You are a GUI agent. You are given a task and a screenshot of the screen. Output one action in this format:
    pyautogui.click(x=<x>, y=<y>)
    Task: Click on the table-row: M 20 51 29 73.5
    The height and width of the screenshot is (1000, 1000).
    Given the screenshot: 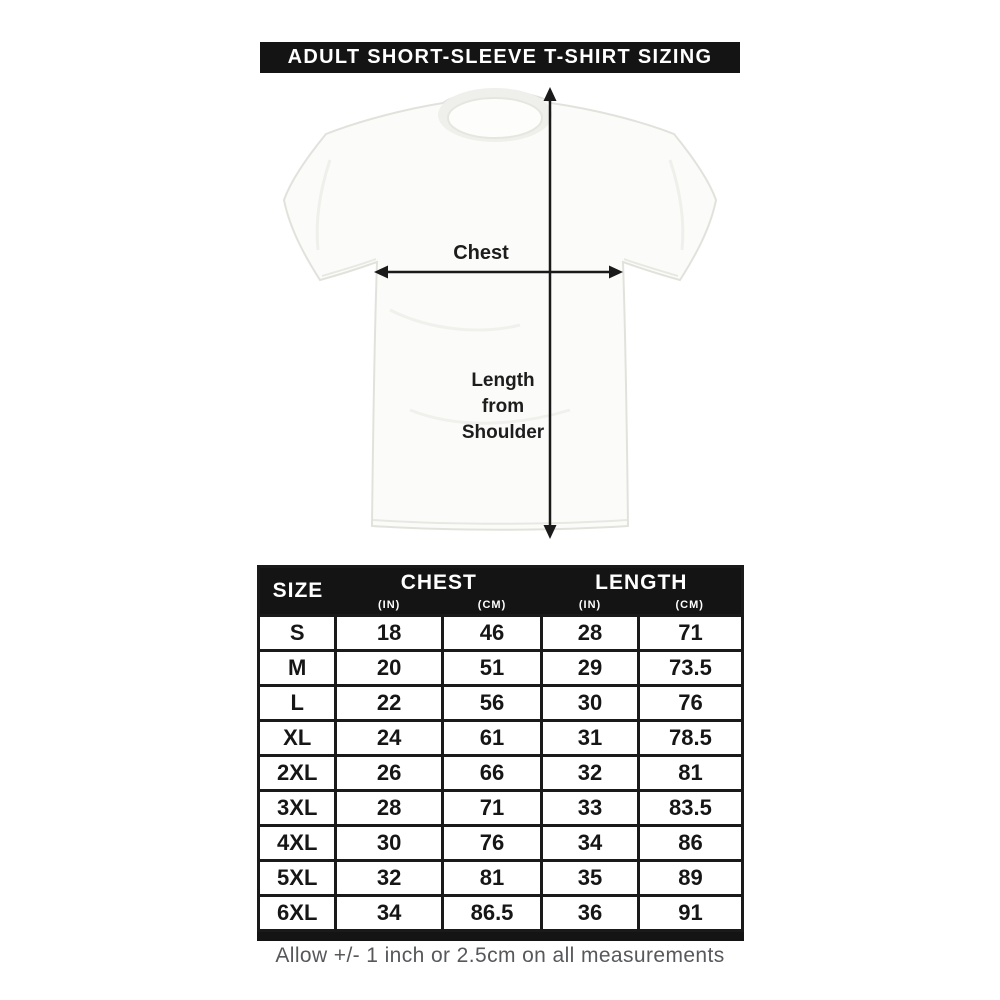 What is the action you would take?
    pyautogui.click(x=500, y=668)
    